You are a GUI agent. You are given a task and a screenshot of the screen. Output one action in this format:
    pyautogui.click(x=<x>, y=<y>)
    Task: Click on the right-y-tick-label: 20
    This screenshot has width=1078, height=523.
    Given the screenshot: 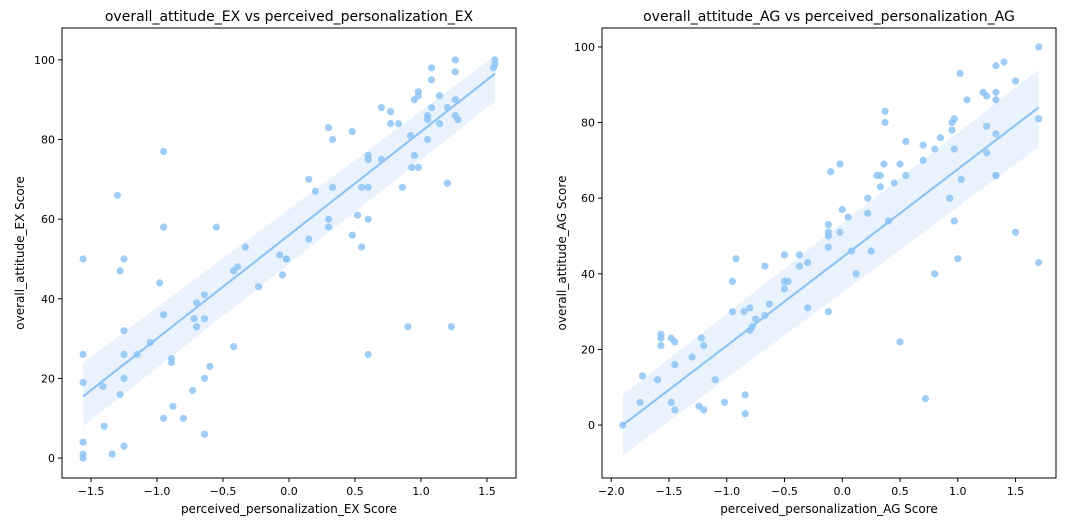 What is the action you would take?
    pyautogui.click(x=588, y=349)
    